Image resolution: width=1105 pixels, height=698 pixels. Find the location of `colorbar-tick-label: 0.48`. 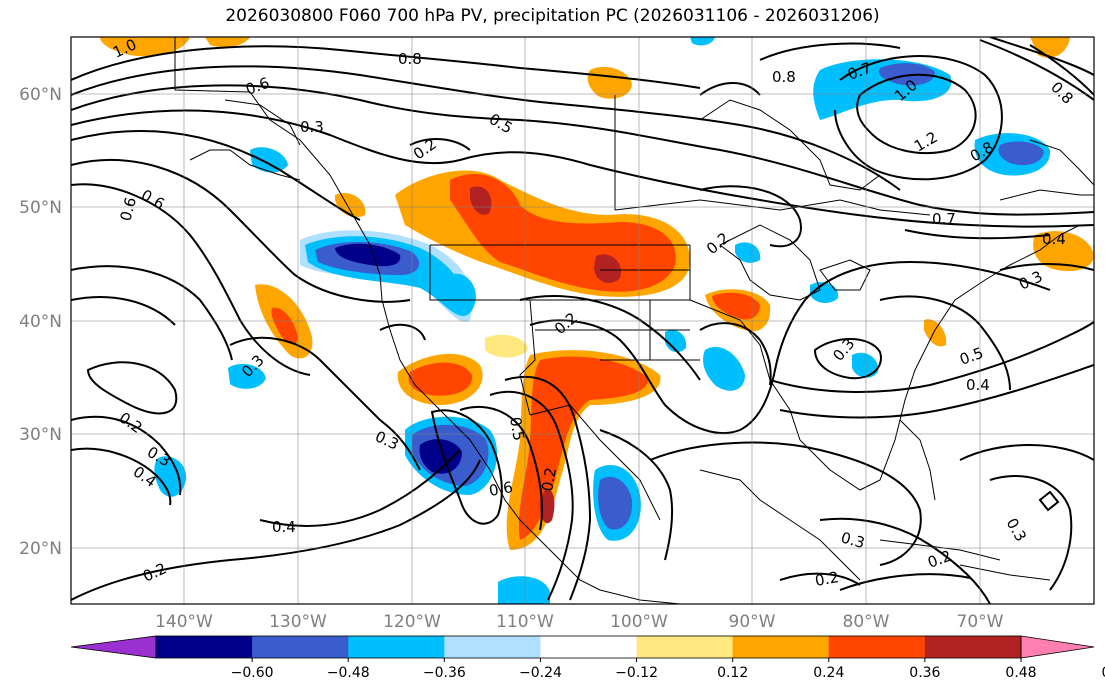

colorbar-tick-label: 0.48 is located at coordinates (1020, 673).